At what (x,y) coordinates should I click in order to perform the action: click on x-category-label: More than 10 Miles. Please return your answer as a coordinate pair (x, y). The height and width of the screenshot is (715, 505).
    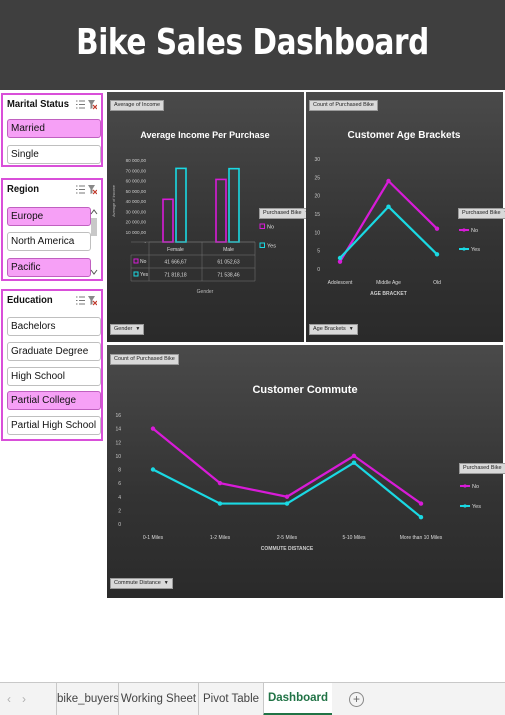
    Looking at the image, I should click on (421, 538).